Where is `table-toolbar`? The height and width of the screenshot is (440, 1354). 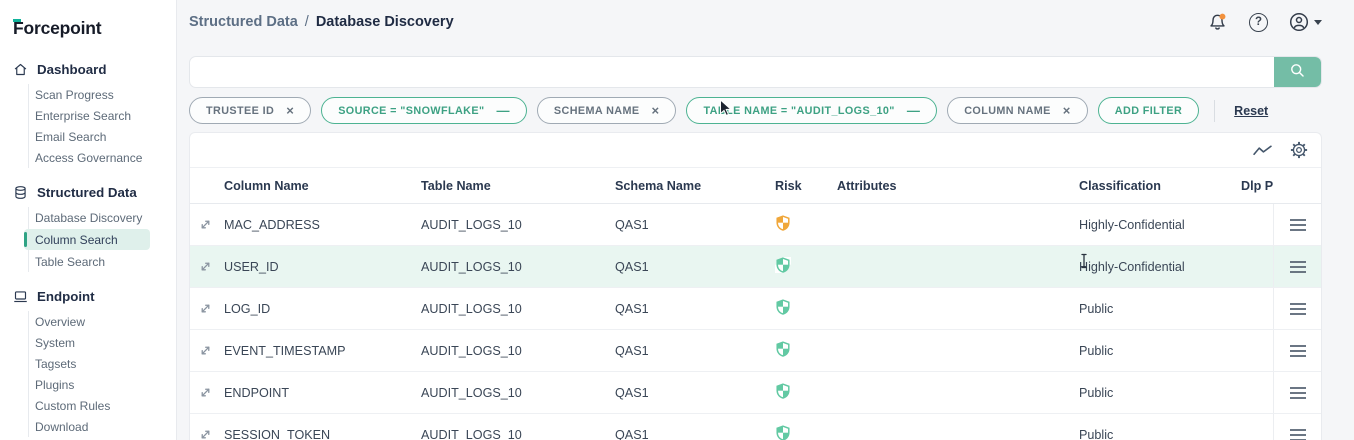 table-toolbar is located at coordinates (755, 150).